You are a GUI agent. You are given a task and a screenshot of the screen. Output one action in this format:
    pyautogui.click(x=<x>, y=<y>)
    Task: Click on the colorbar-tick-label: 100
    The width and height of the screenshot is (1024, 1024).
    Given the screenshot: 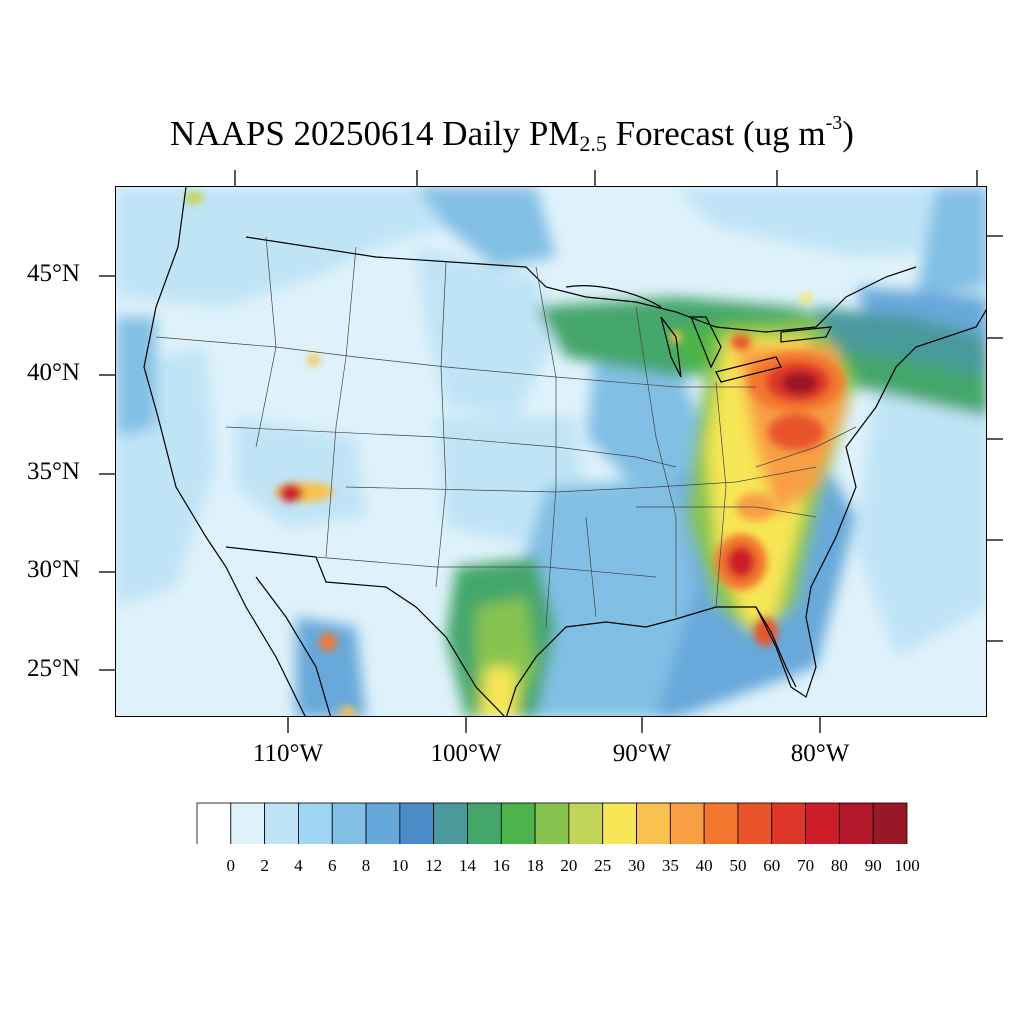 What is the action you would take?
    pyautogui.click(x=907, y=865)
    